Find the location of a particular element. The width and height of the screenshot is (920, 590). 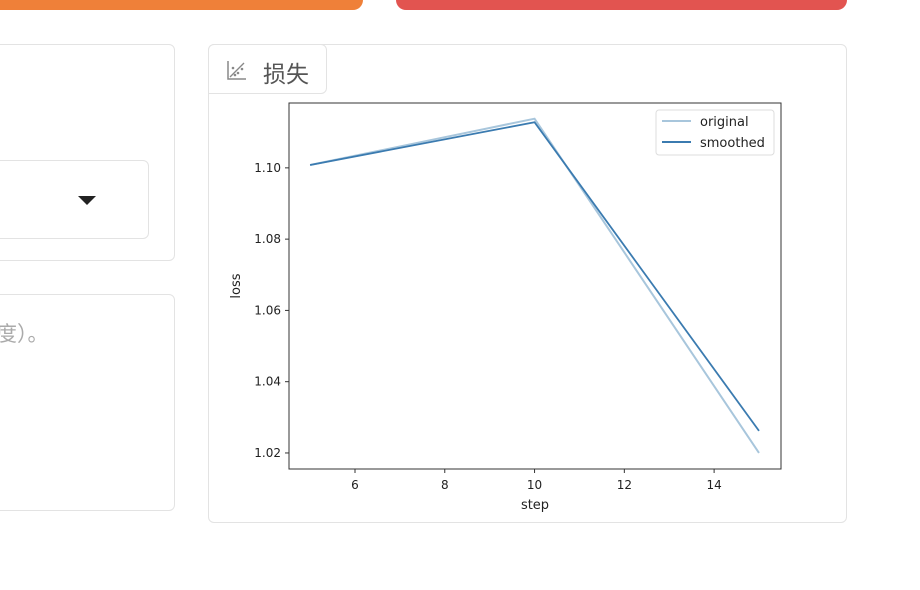

y-axis-label: loss is located at coordinates (236, 285).